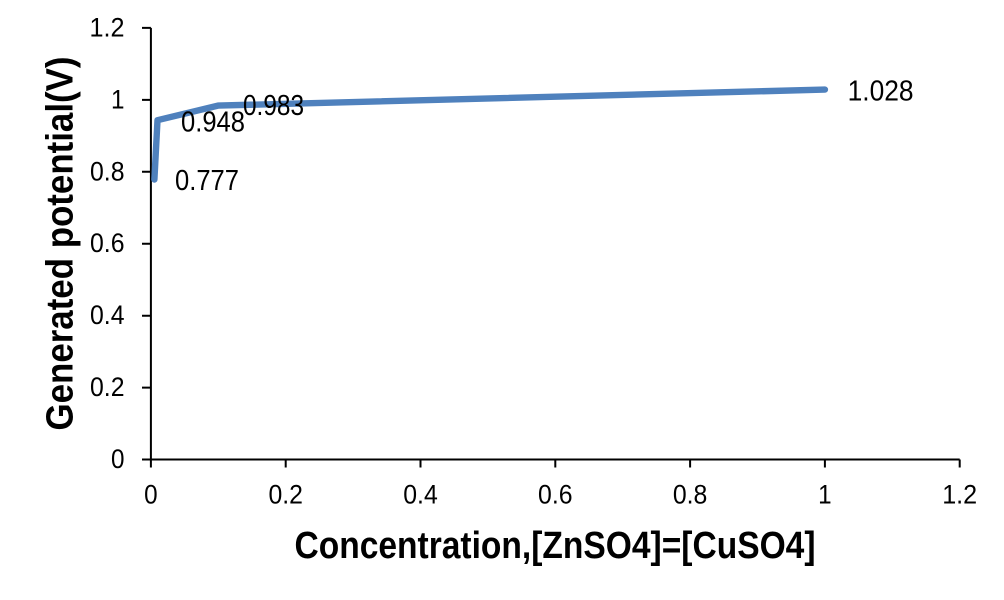  Describe the element at coordinates (881, 92) in the screenshot. I see `svg-text: 1.028` at that location.